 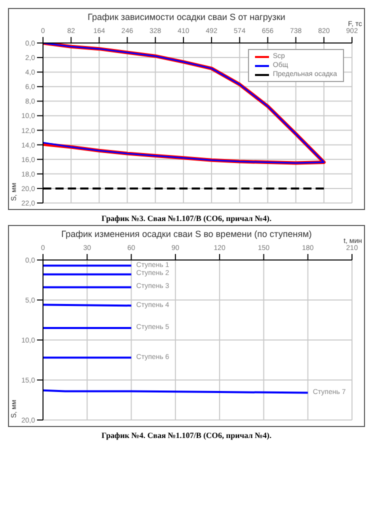 What do you see at coordinates (186, 17) in the screenshot?
I see `chart-title: График зависимости осадки сваи S от нагрузки` at bounding box center [186, 17].